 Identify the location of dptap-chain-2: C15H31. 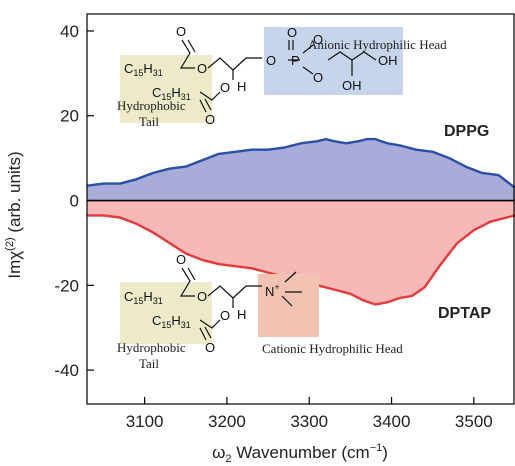
(171, 321).